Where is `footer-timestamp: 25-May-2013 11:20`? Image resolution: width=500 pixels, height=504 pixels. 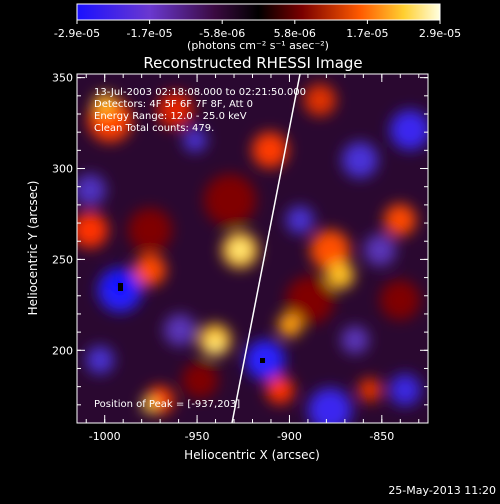
footer-timestamp: 25-May-2013 11:20 is located at coordinates (442, 490).